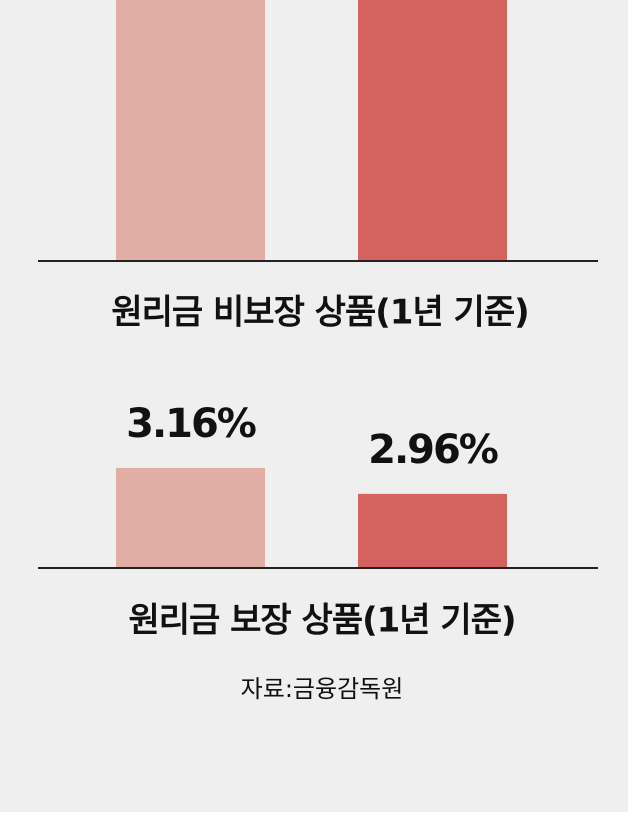 Image resolution: width=640 pixels, height=818 pixels. I want to click on value-label: 3.16%, so click(191, 424).